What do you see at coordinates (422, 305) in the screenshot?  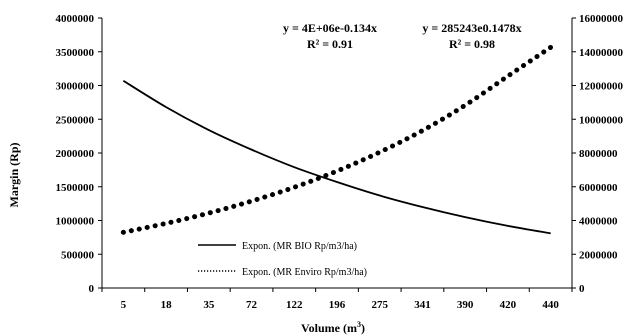 I see `x-tick-label: 341` at bounding box center [422, 305].